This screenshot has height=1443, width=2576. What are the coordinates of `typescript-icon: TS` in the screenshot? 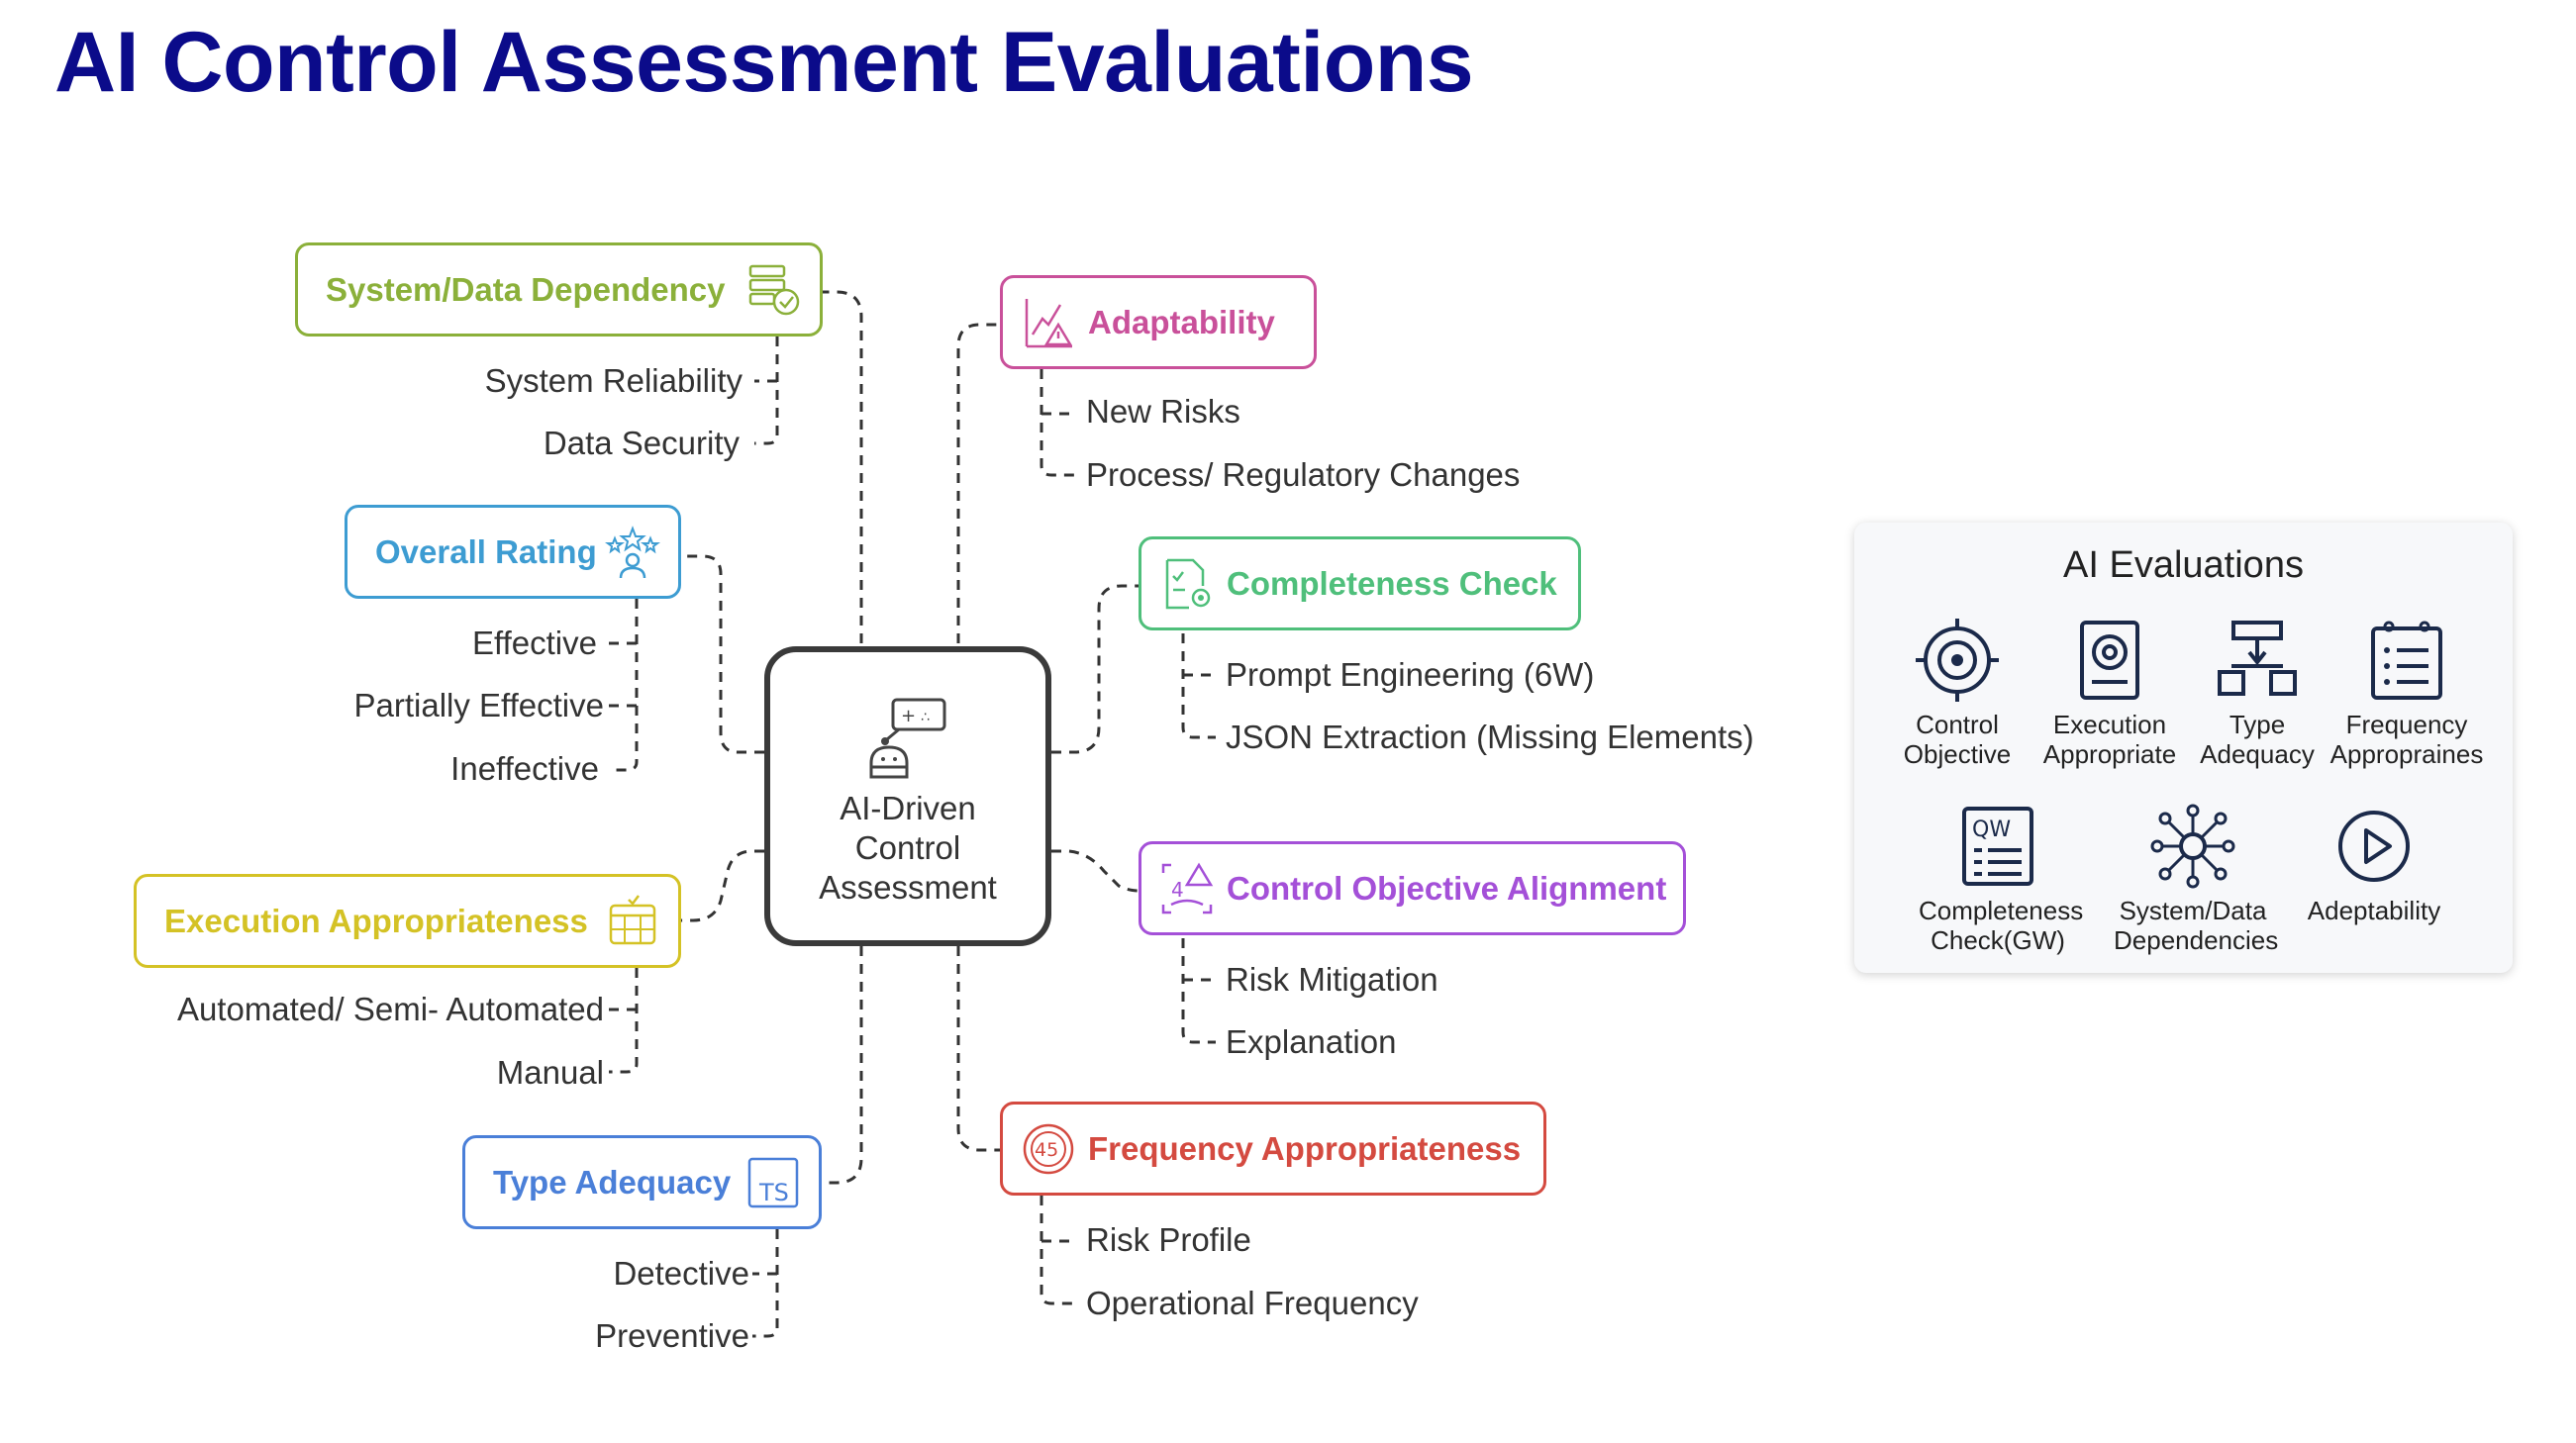 It's located at (773, 1182).